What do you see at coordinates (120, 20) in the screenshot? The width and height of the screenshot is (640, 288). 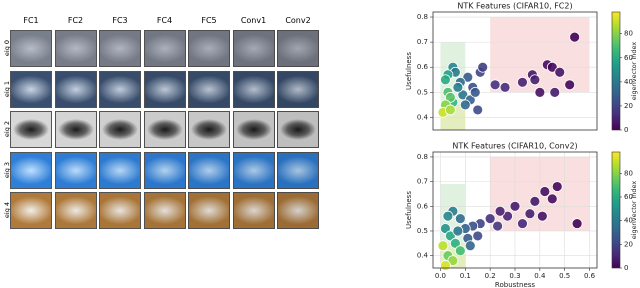 I see `column-label: FC3` at bounding box center [120, 20].